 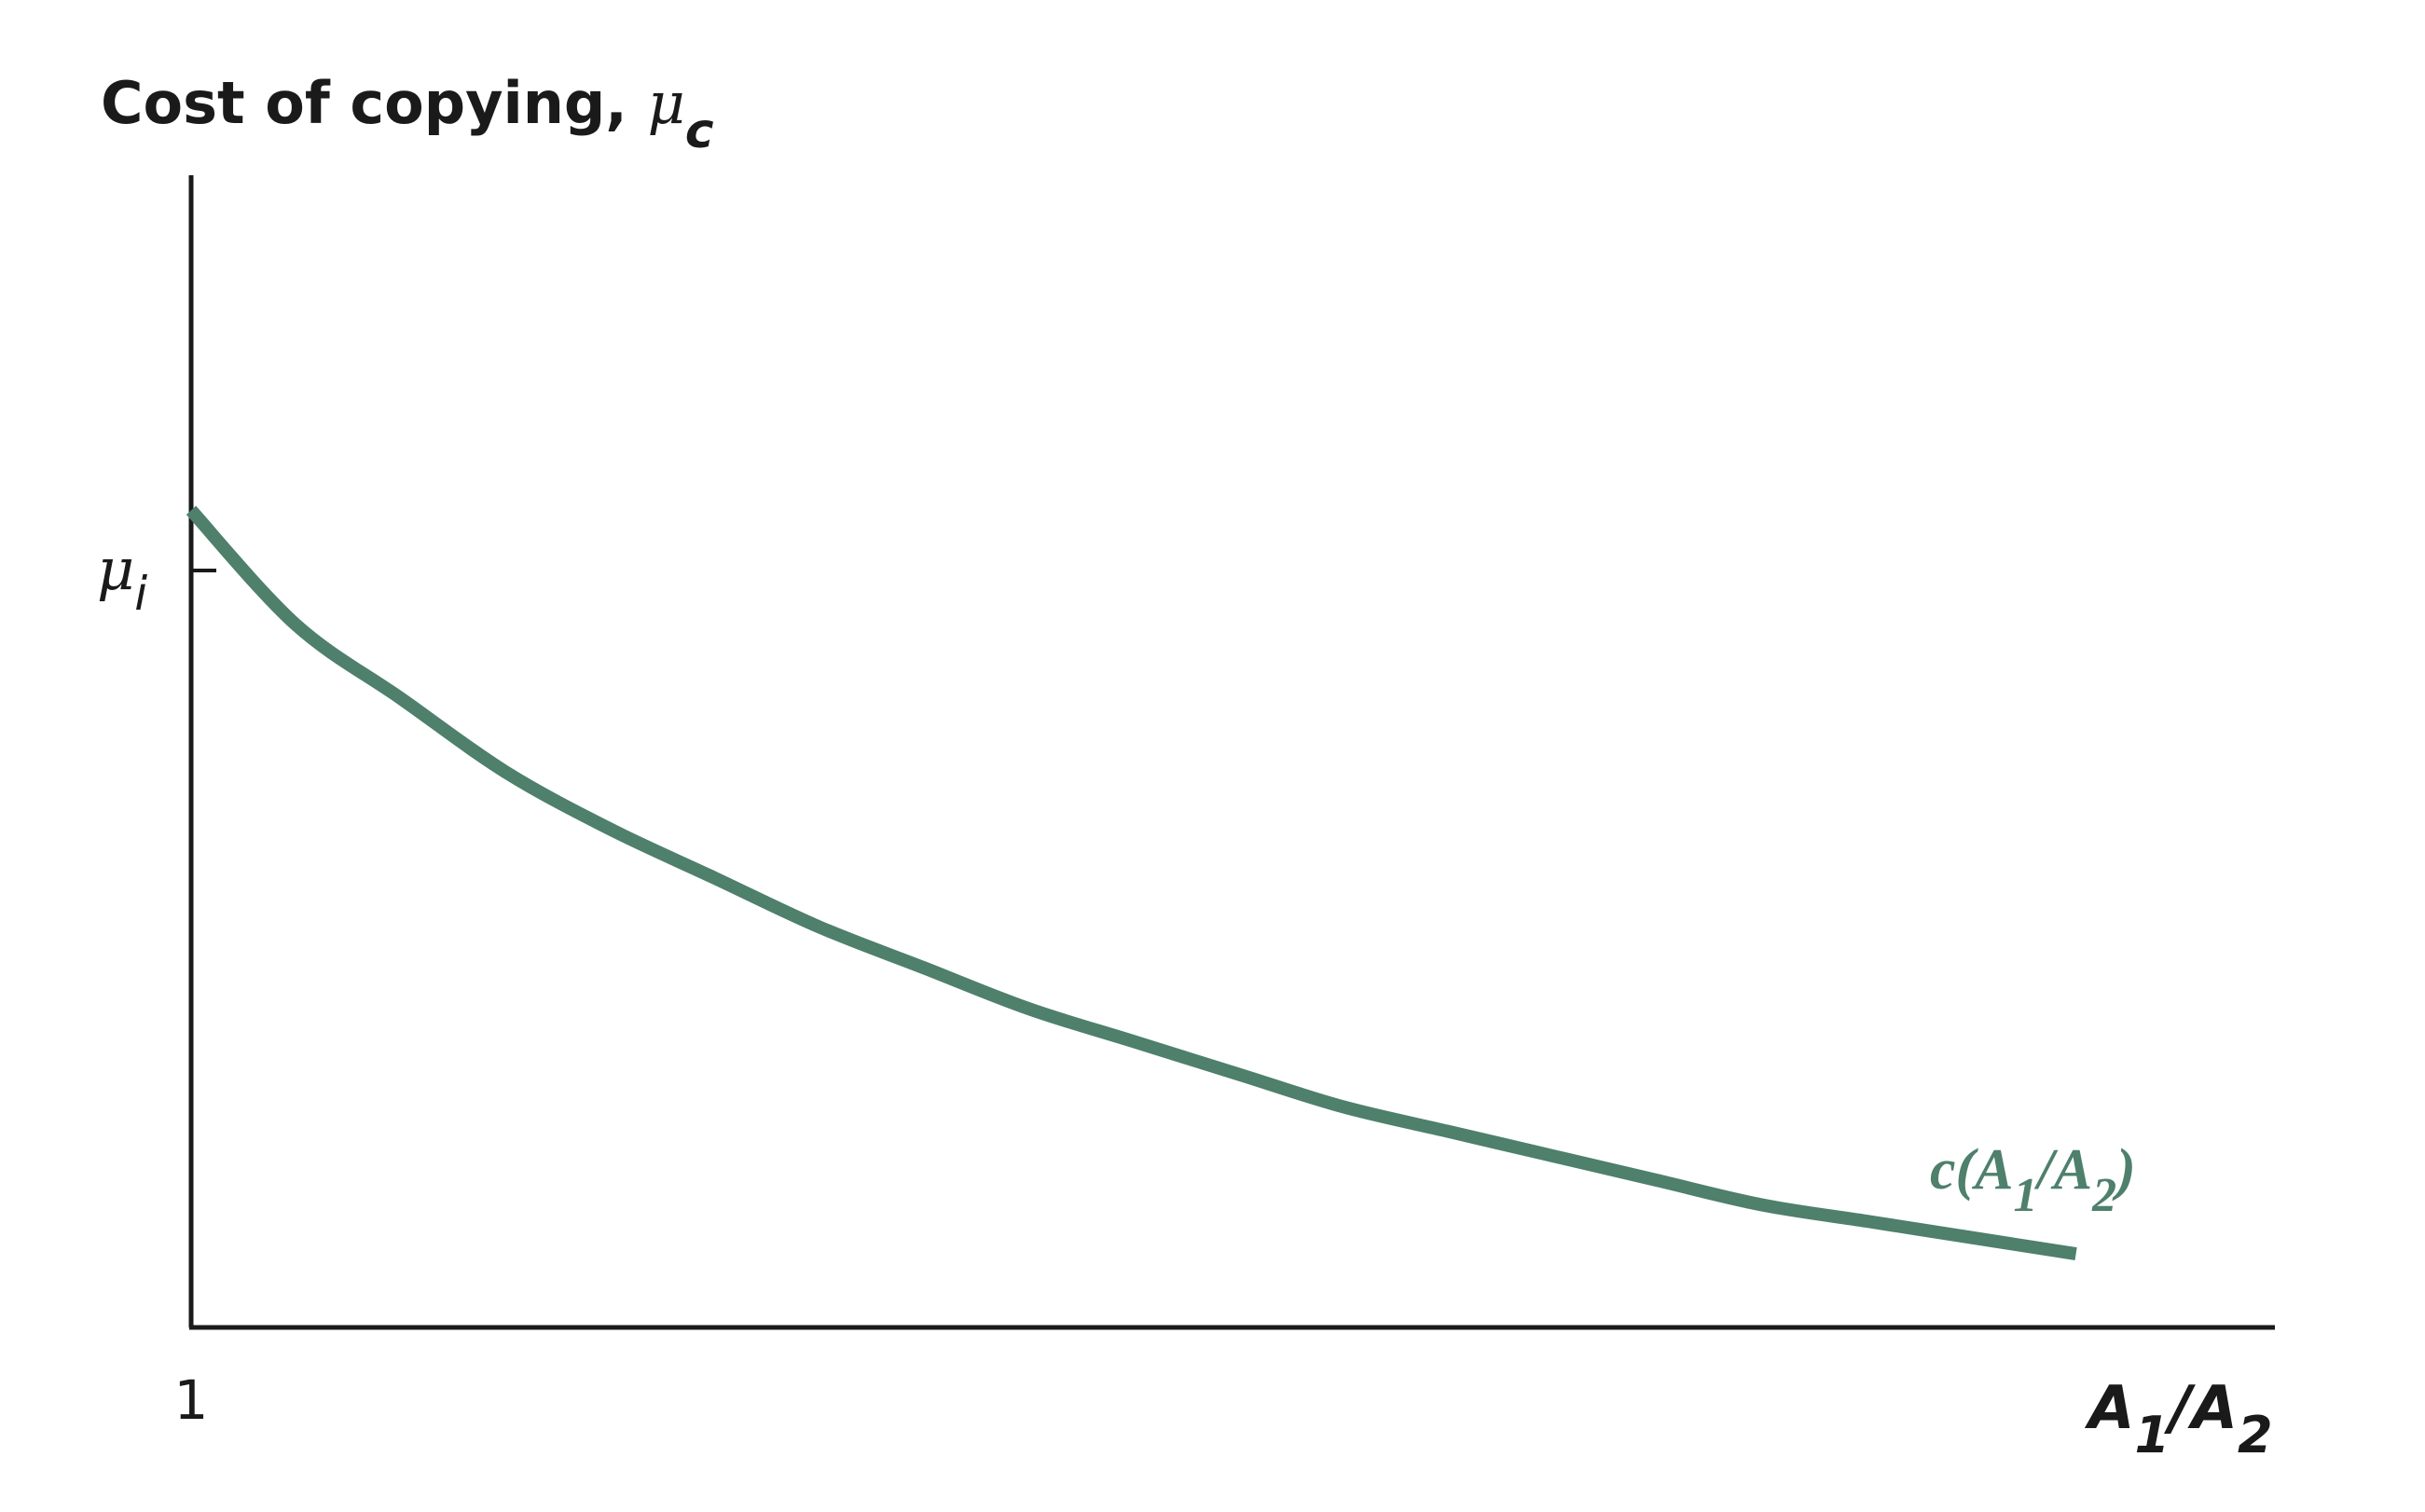 I want to click on y-axis-title-text: Cost of copying,, so click(x=374, y=103).